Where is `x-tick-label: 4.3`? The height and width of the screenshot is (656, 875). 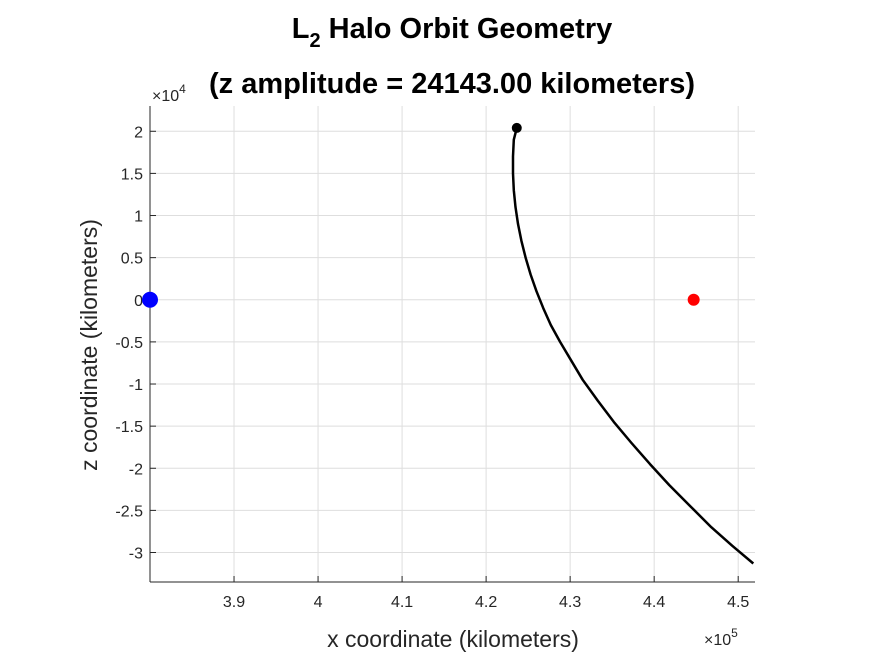
x-tick-label: 4.3 is located at coordinates (570, 602).